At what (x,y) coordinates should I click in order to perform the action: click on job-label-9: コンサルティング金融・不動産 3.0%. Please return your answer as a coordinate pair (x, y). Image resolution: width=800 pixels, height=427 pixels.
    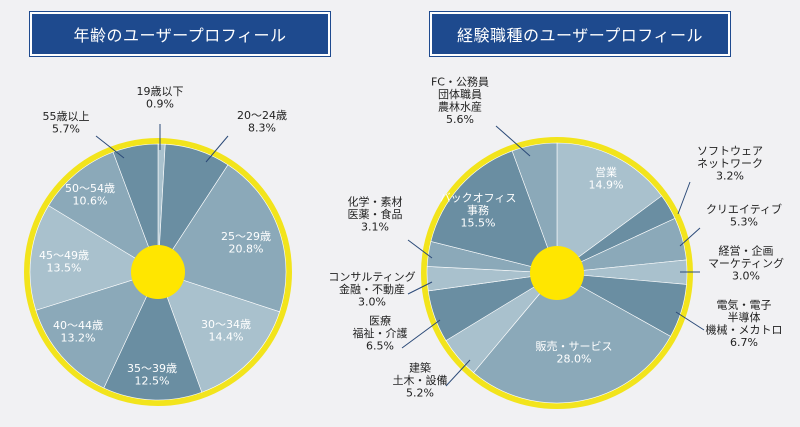
    Looking at the image, I should click on (371, 289).